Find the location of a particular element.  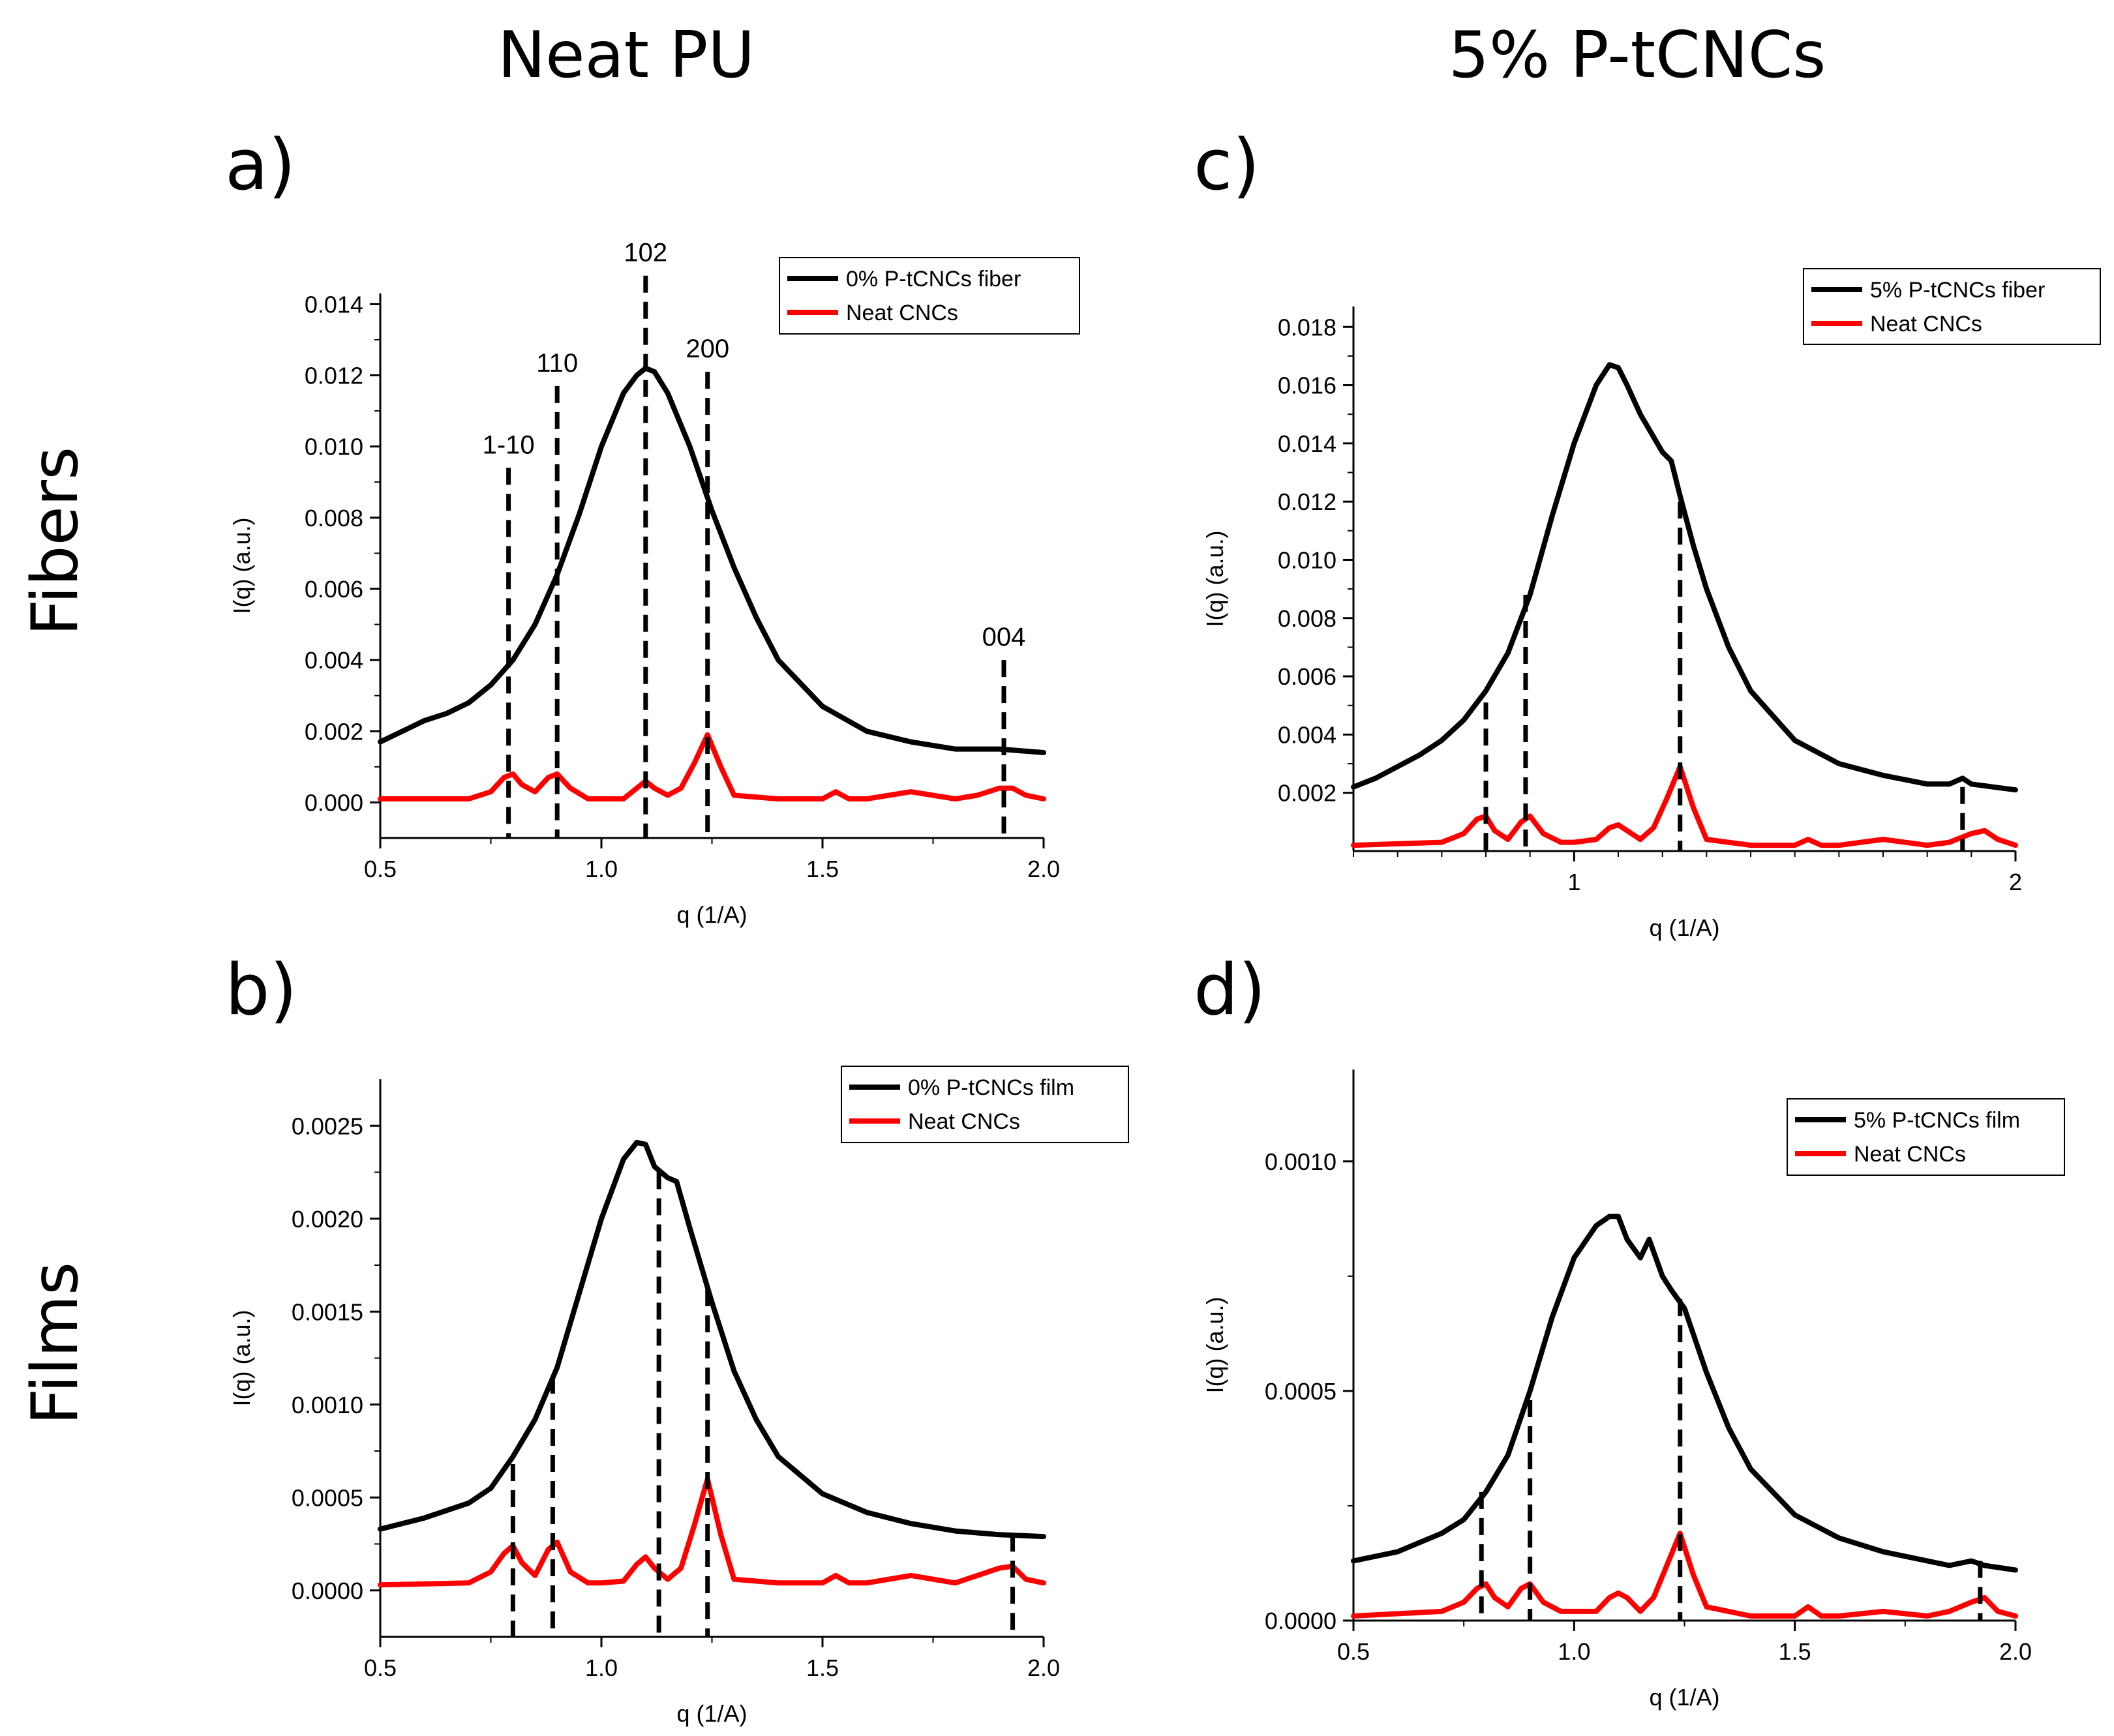

y-tick-label: 0.000 is located at coordinates (334, 802).